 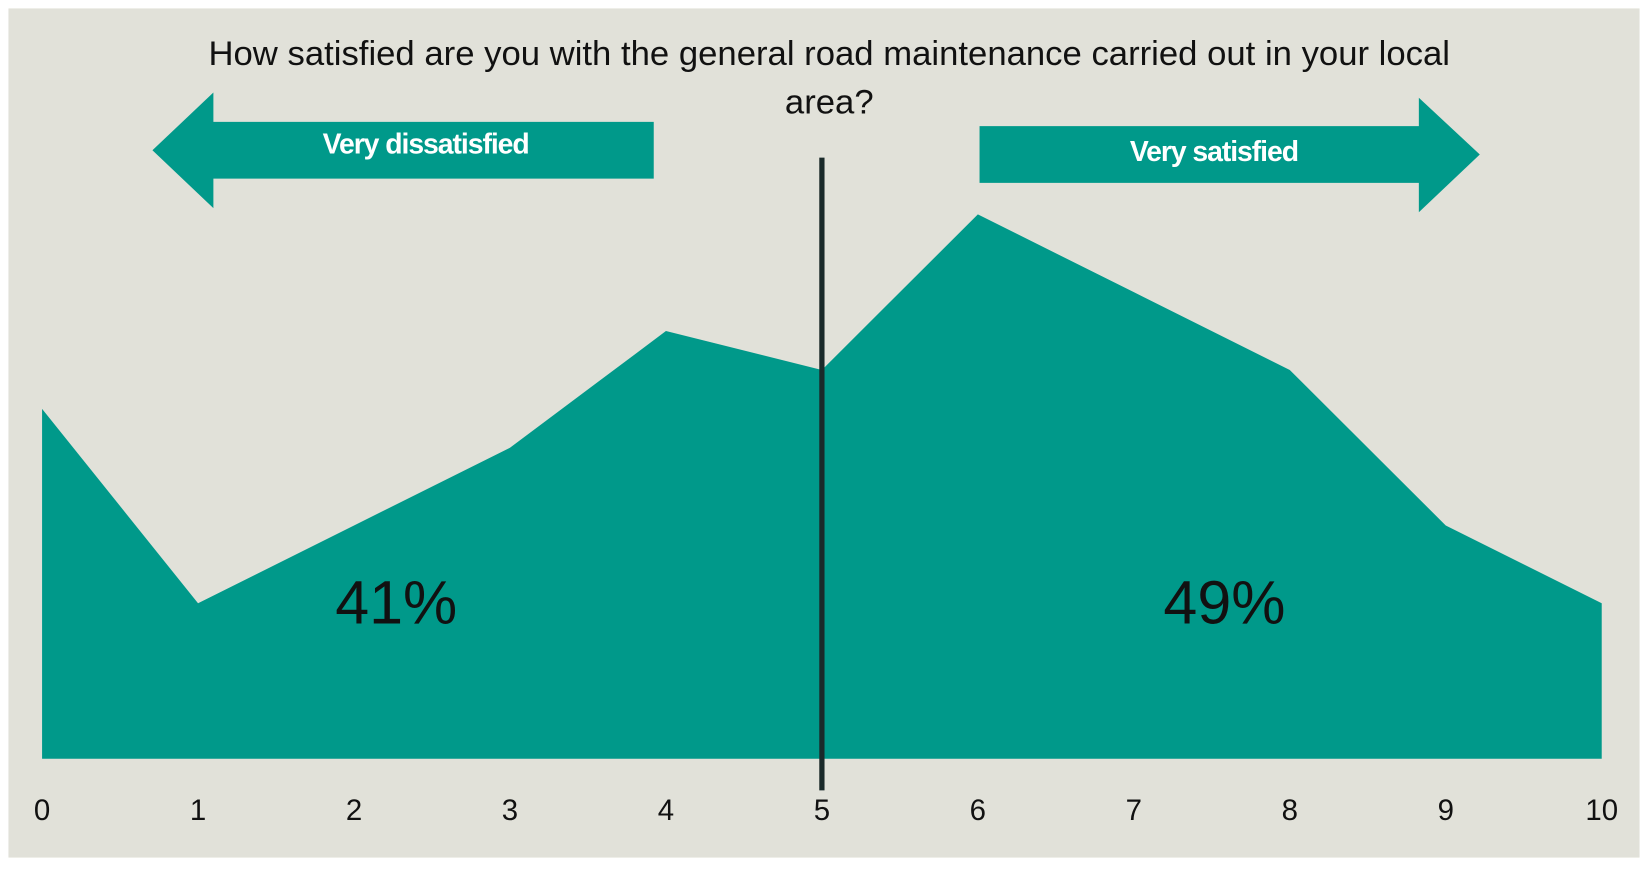 What do you see at coordinates (354, 810) in the screenshot?
I see `x-tick-label: 2` at bounding box center [354, 810].